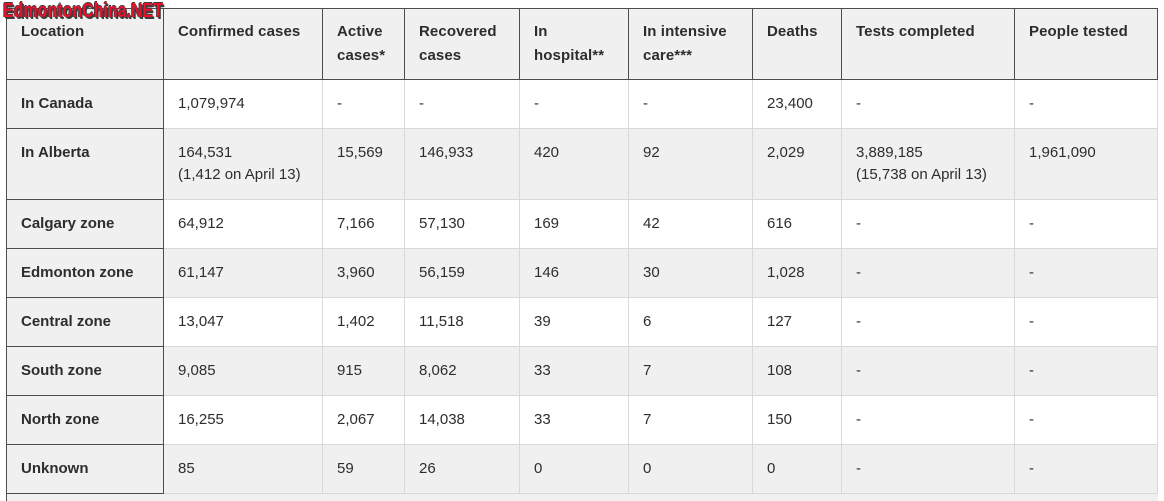 This screenshot has height=501, width=1164. What do you see at coordinates (574, 224) in the screenshot?
I see `data-cell: 169` at bounding box center [574, 224].